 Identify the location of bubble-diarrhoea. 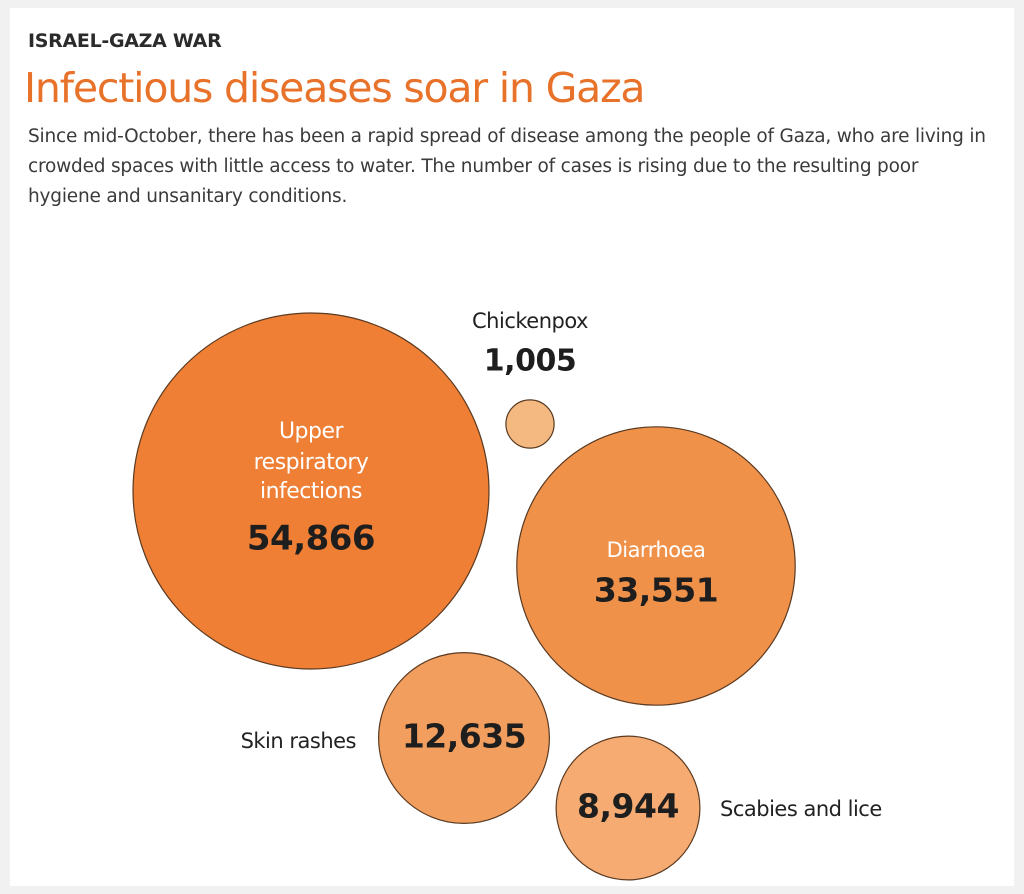
(656, 566).